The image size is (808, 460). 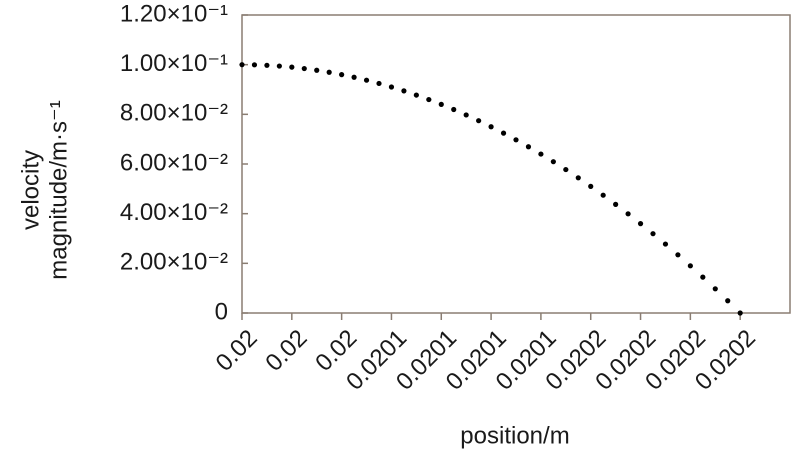 I want to click on y-axis-label: velocity, so click(x=30, y=190).